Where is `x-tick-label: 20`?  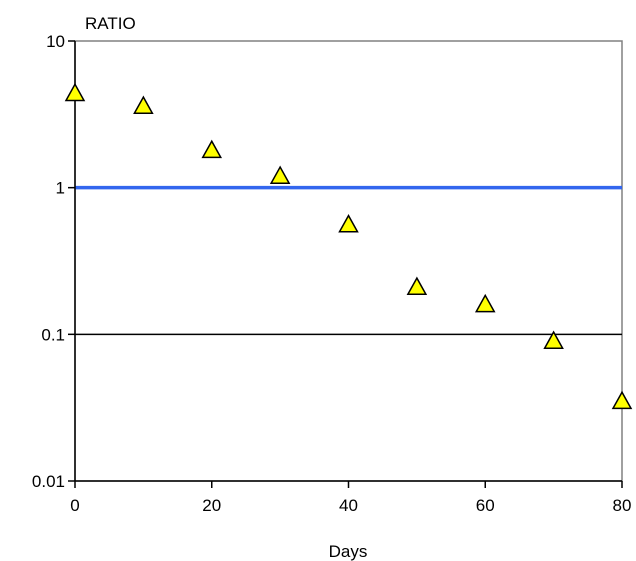 x-tick-label: 20 is located at coordinates (211, 505).